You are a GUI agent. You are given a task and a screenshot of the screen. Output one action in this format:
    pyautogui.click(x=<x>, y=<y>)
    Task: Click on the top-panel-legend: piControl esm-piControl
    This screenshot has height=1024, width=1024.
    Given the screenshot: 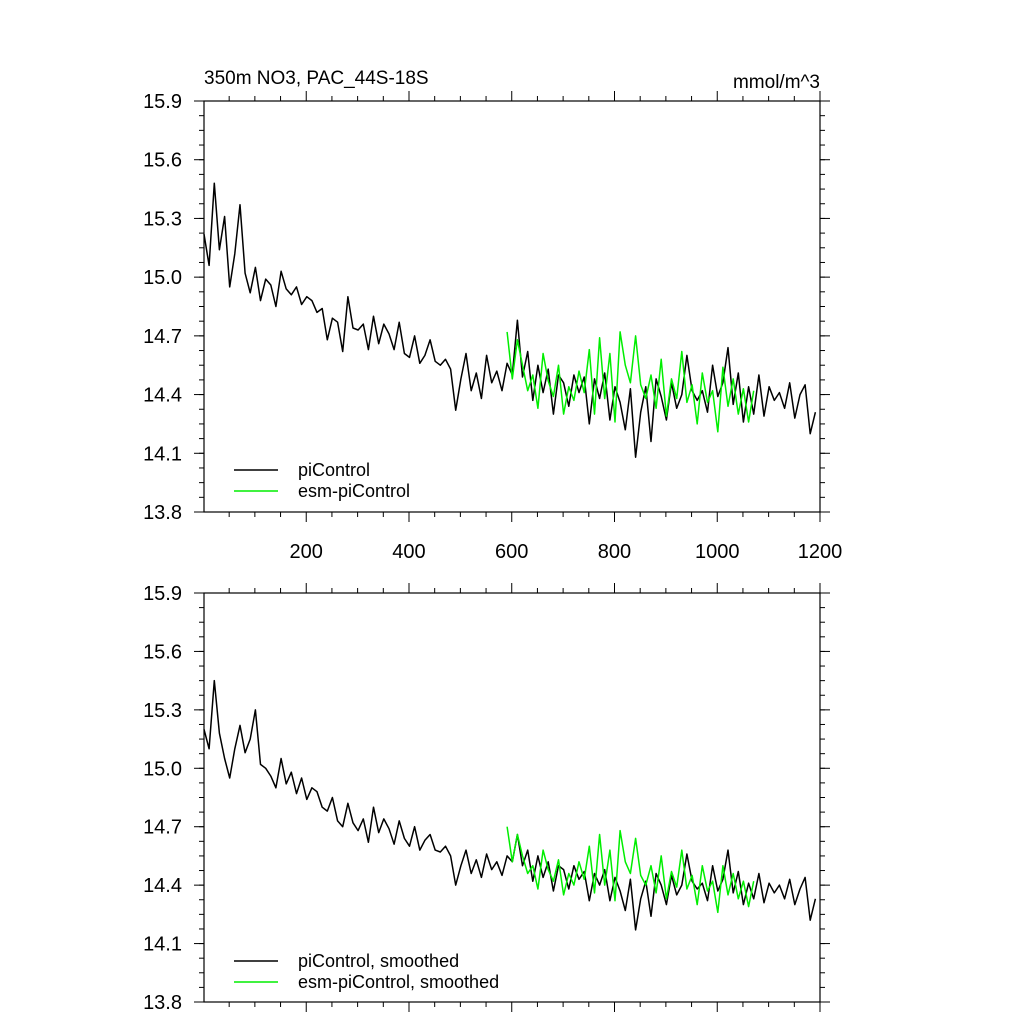 What is the action you would take?
    pyautogui.click(x=322, y=480)
    